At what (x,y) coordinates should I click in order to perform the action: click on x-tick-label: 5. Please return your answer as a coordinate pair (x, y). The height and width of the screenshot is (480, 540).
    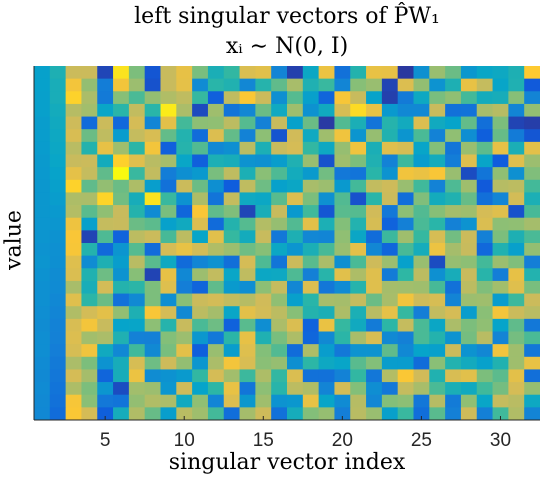
    Looking at the image, I should click on (105, 440).